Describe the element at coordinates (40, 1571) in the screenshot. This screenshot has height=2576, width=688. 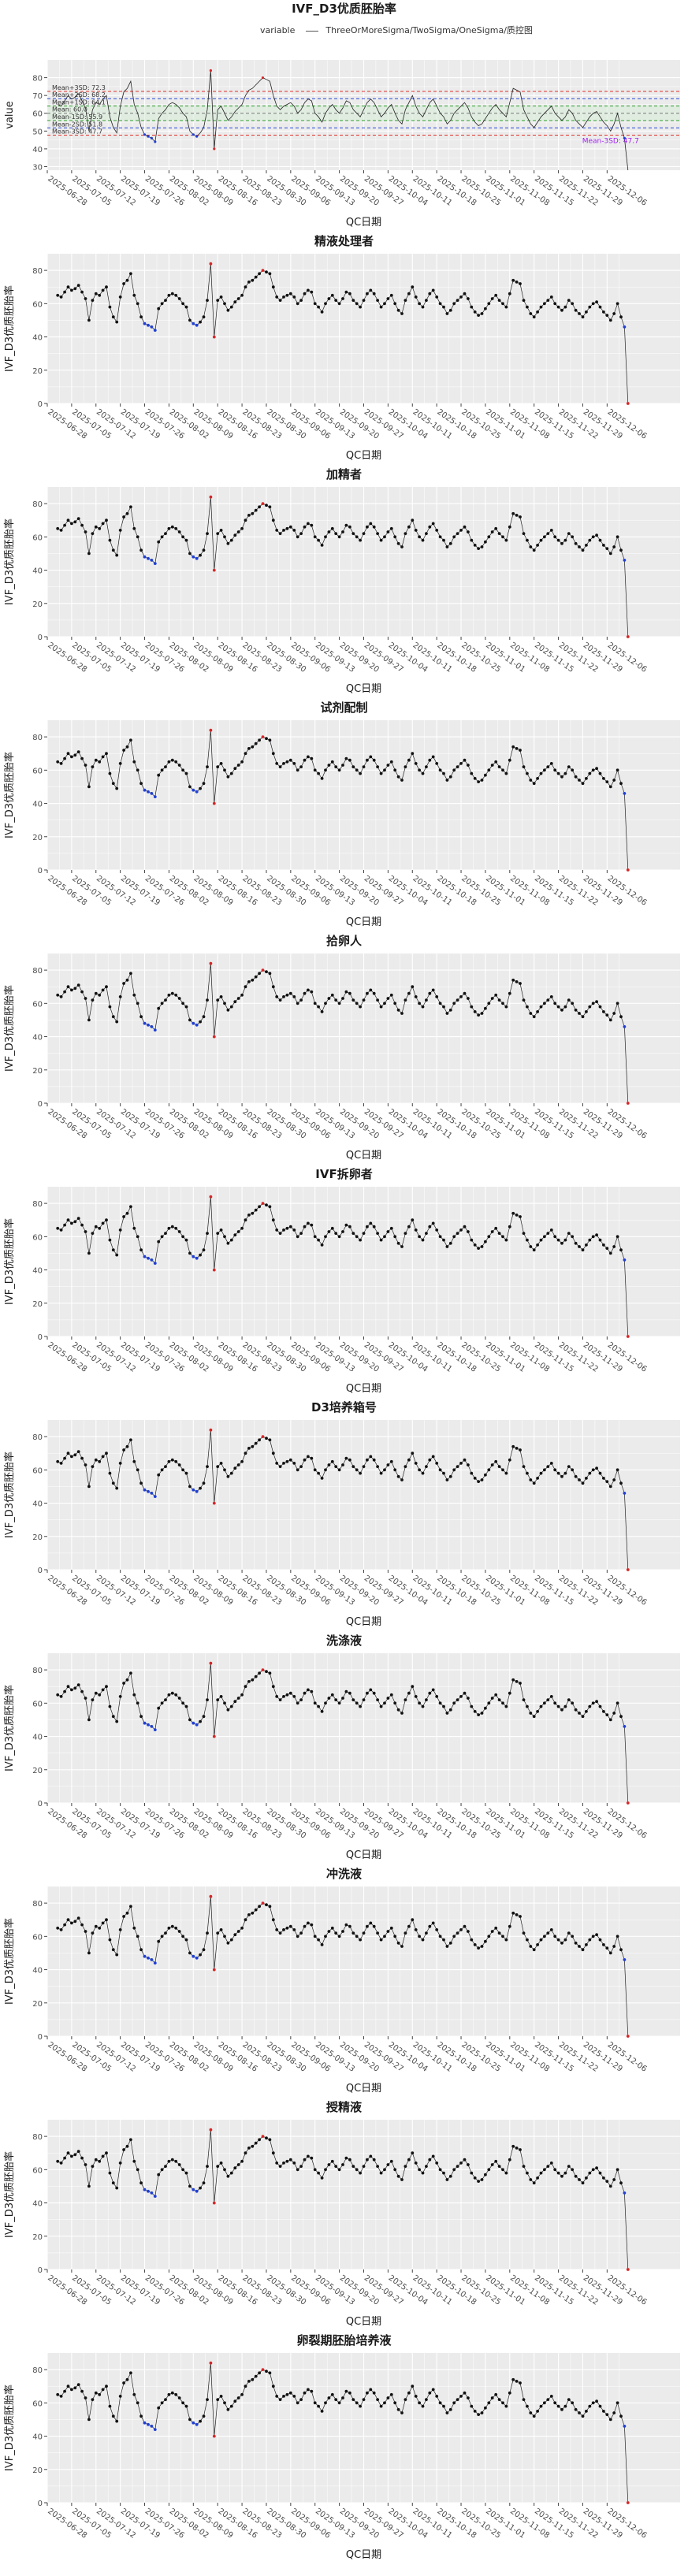
I see `y-tick-label: 0` at that location.